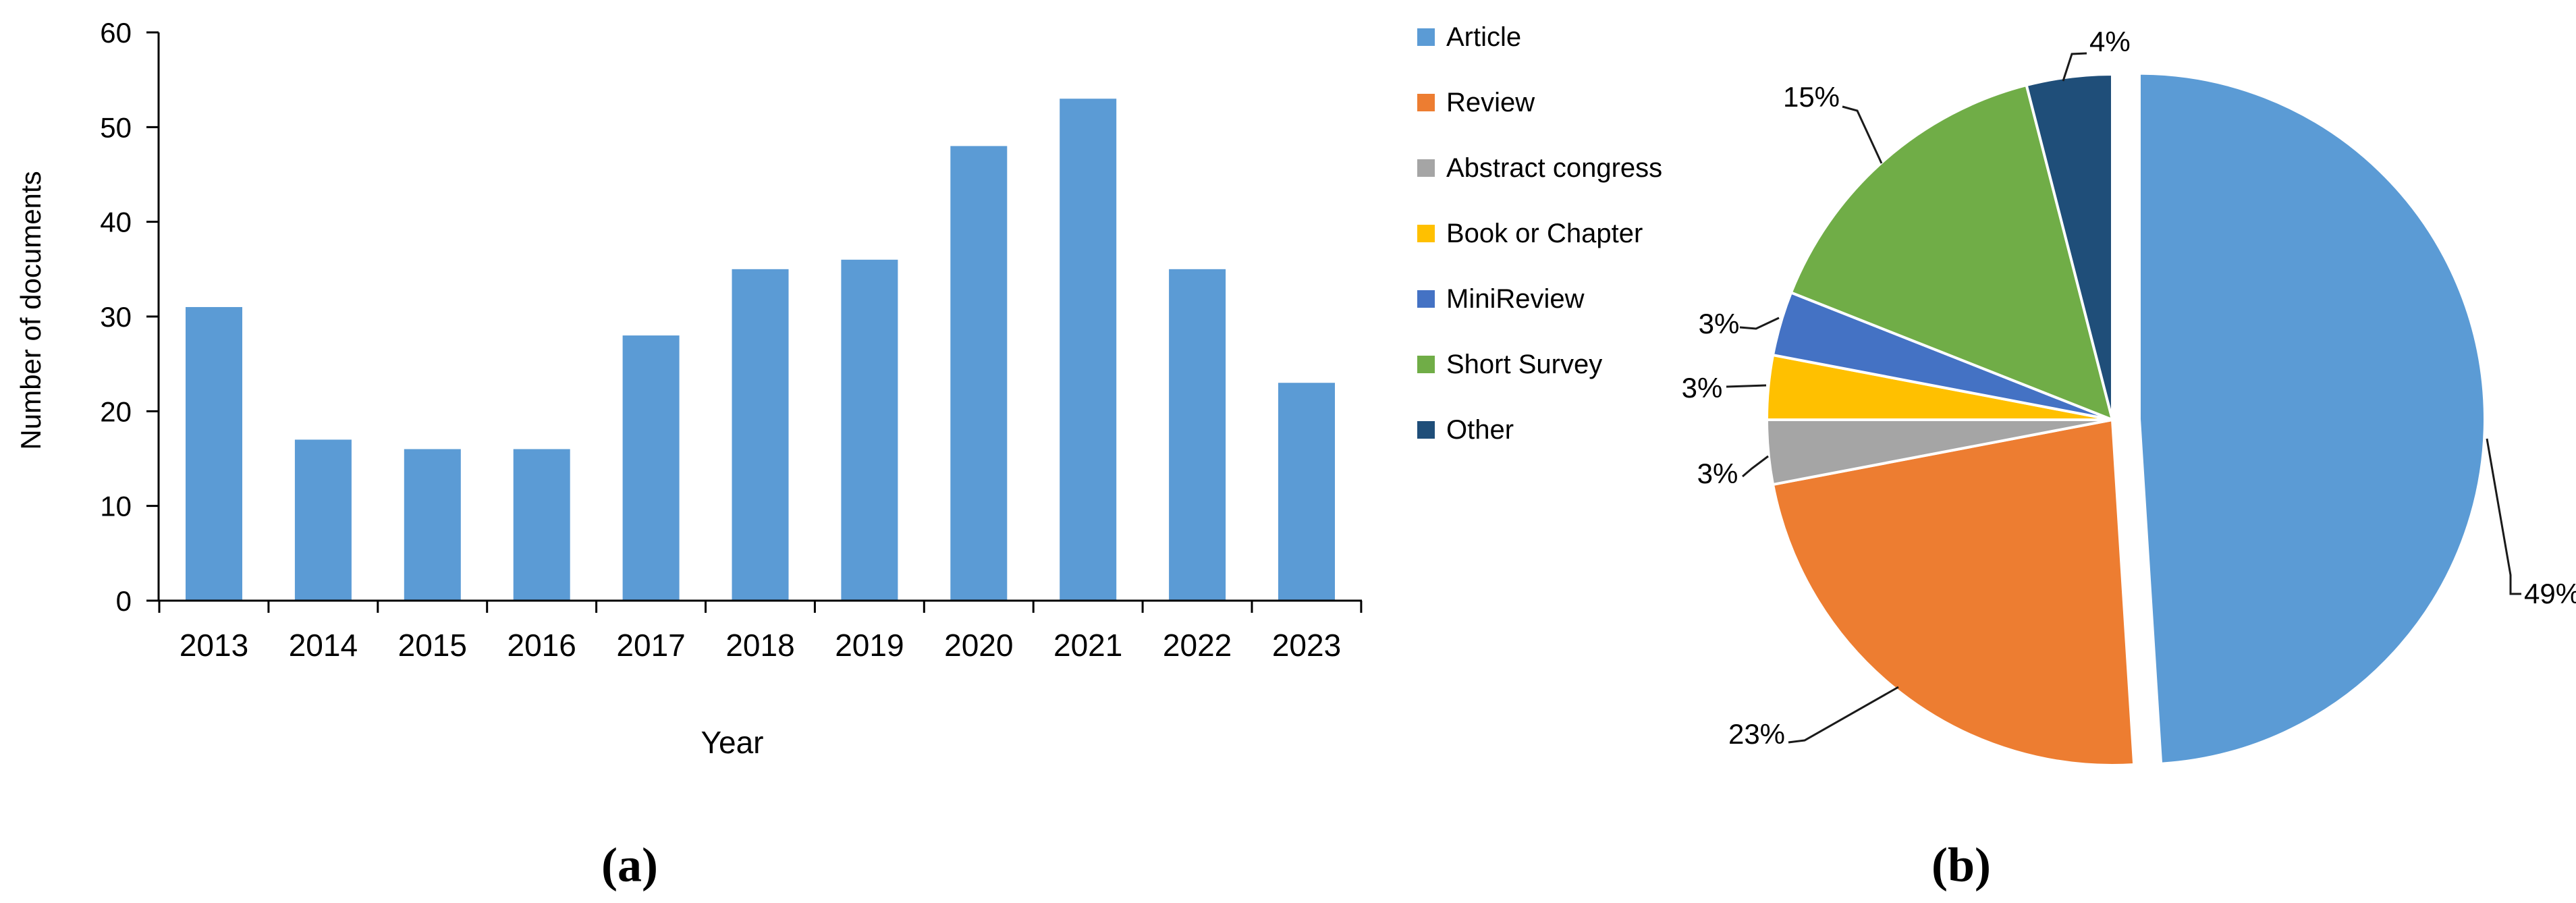 This screenshot has width=2576, height=903. What do you see at coordinates (1306, 645) in the screenshot?
I see `x-axis-label-2023: 2023` at bounding box center [1306, 645].